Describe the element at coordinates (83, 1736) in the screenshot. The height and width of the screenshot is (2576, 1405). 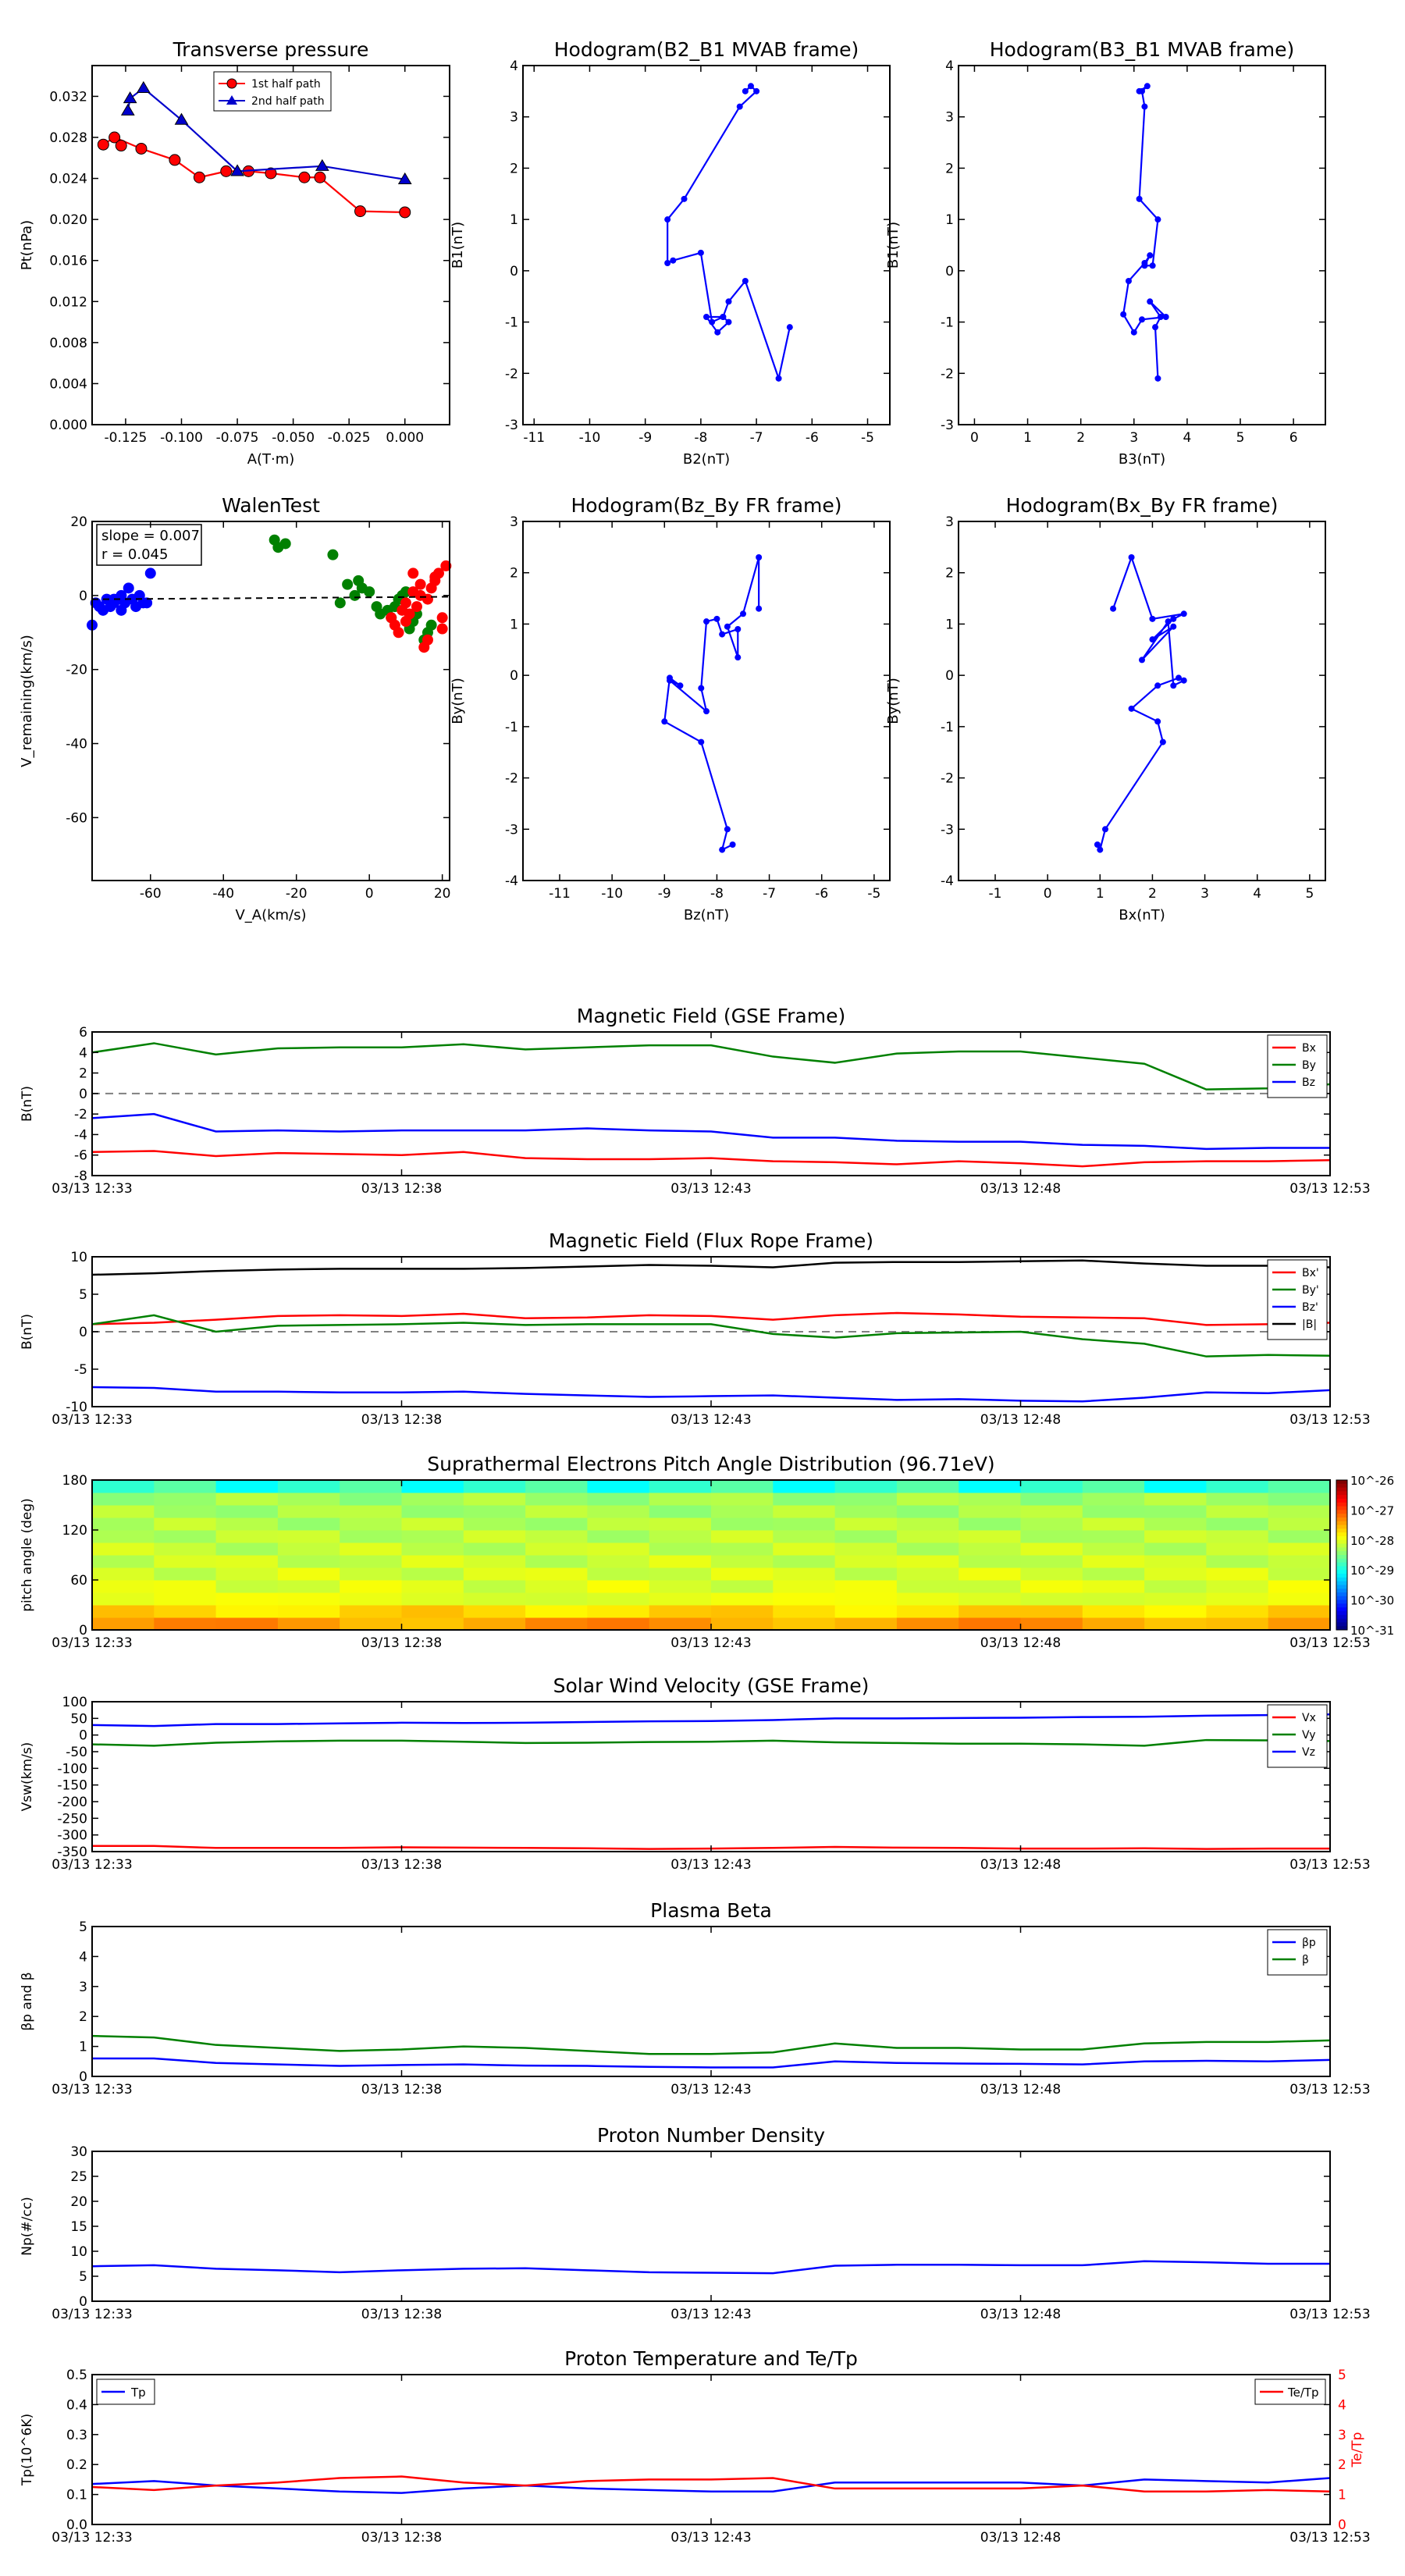
I see `solar-wind-velocity-ytick-label: 0` at that location.